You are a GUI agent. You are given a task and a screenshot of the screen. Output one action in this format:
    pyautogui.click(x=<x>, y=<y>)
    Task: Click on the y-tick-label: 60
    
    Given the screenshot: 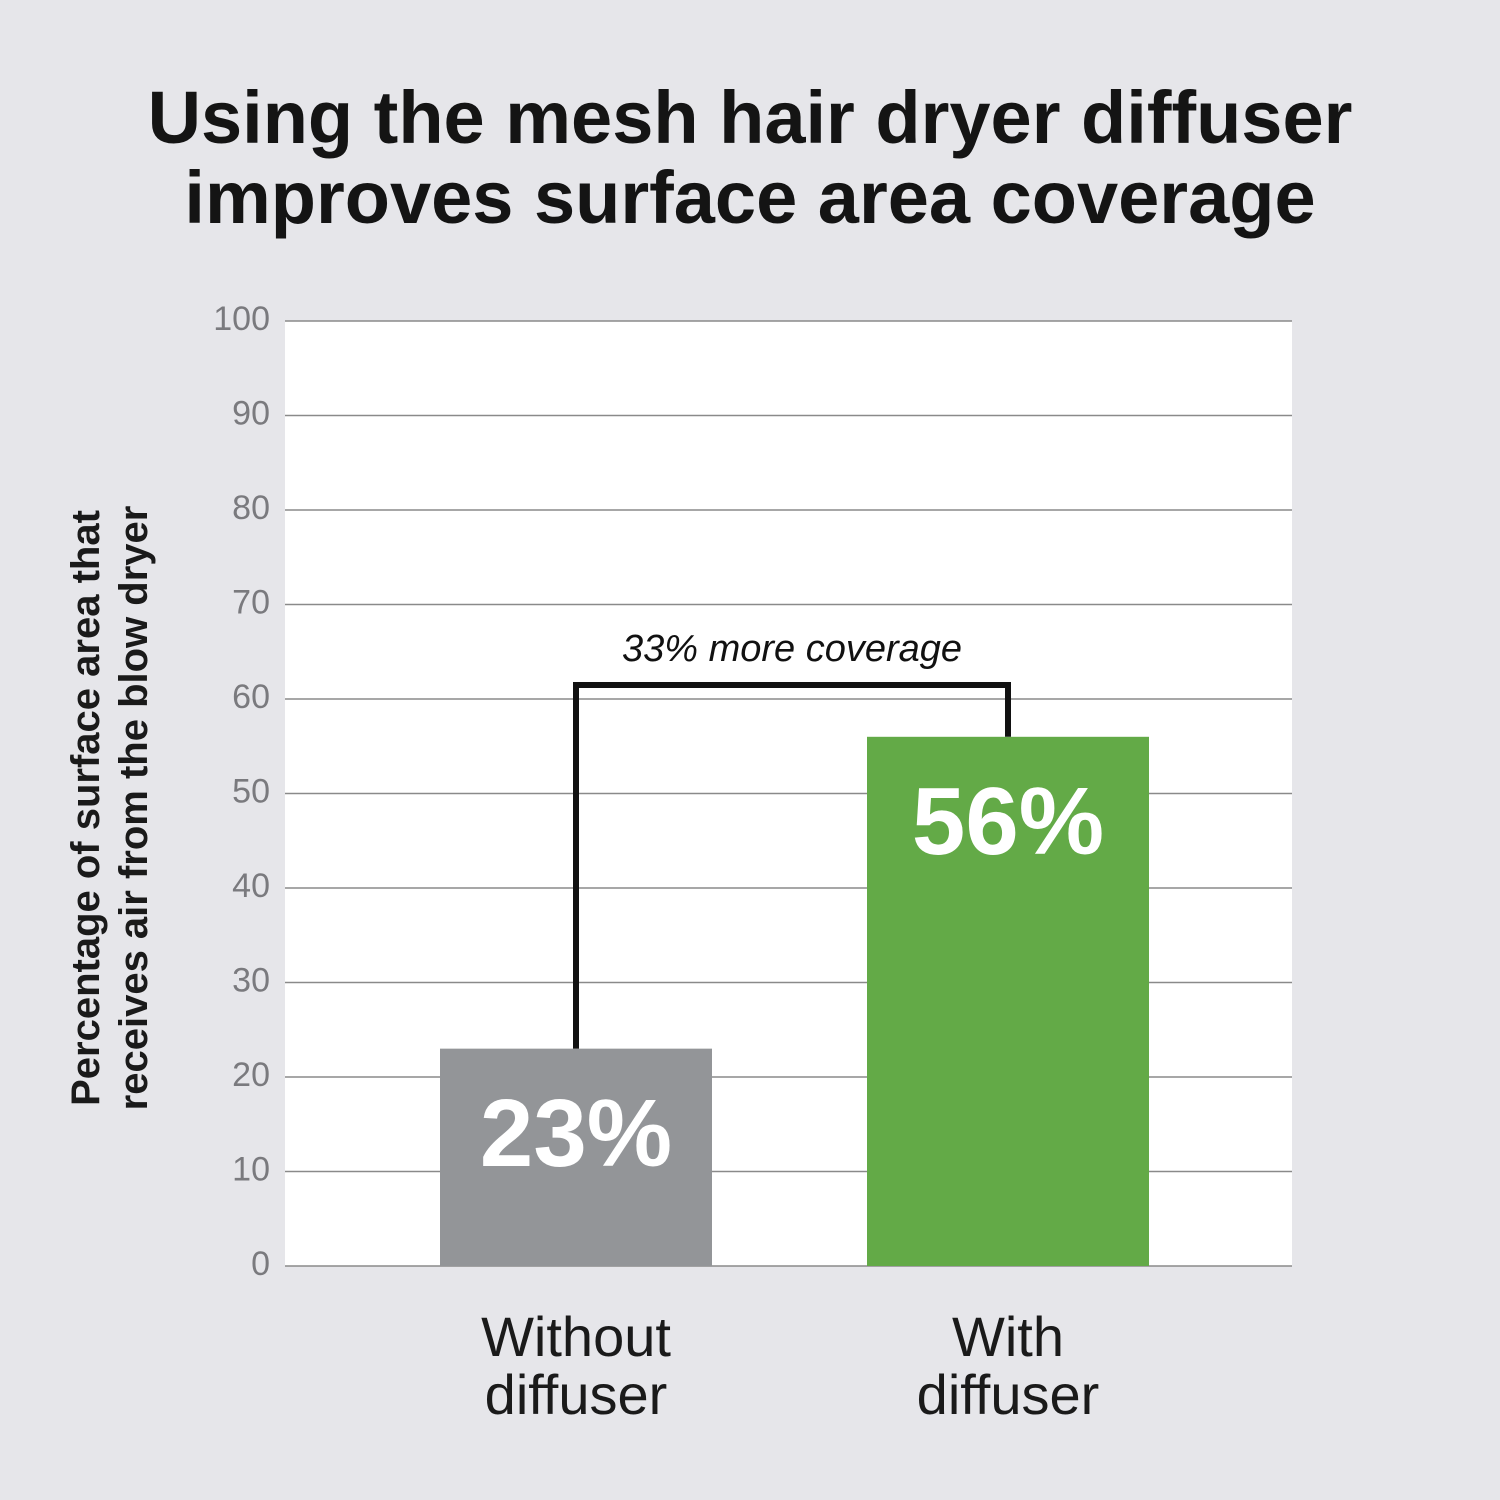 What is the action you would take?
    pyautogui.click(x=251, y=697)
    